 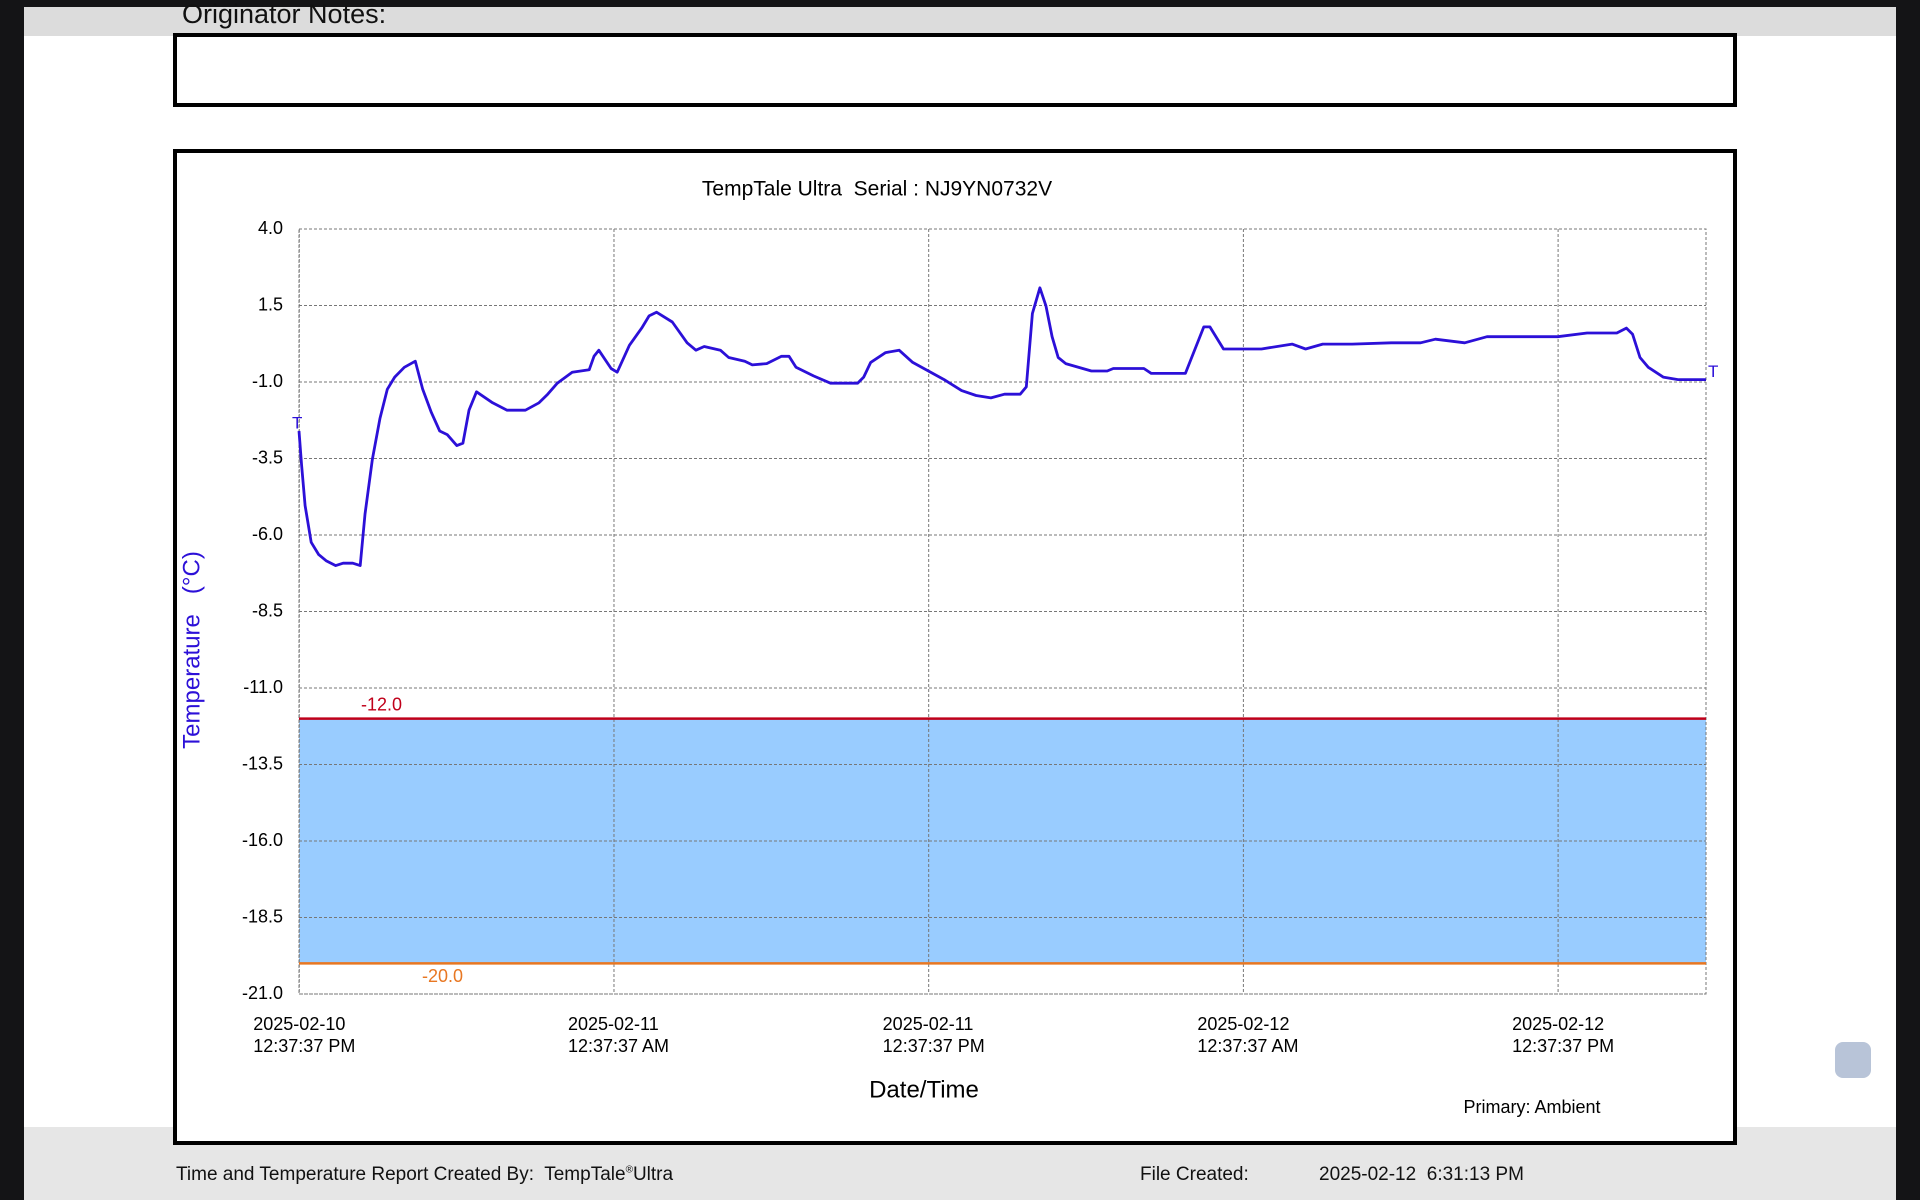 I want to click on footer-product: TempTale, so click(x=585, y=1174).